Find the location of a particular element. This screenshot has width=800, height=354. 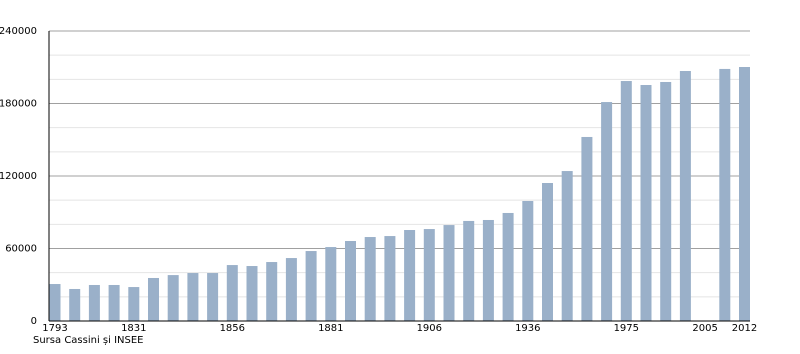

x-tick-label: 1975 is located at coordinates (626, 328).